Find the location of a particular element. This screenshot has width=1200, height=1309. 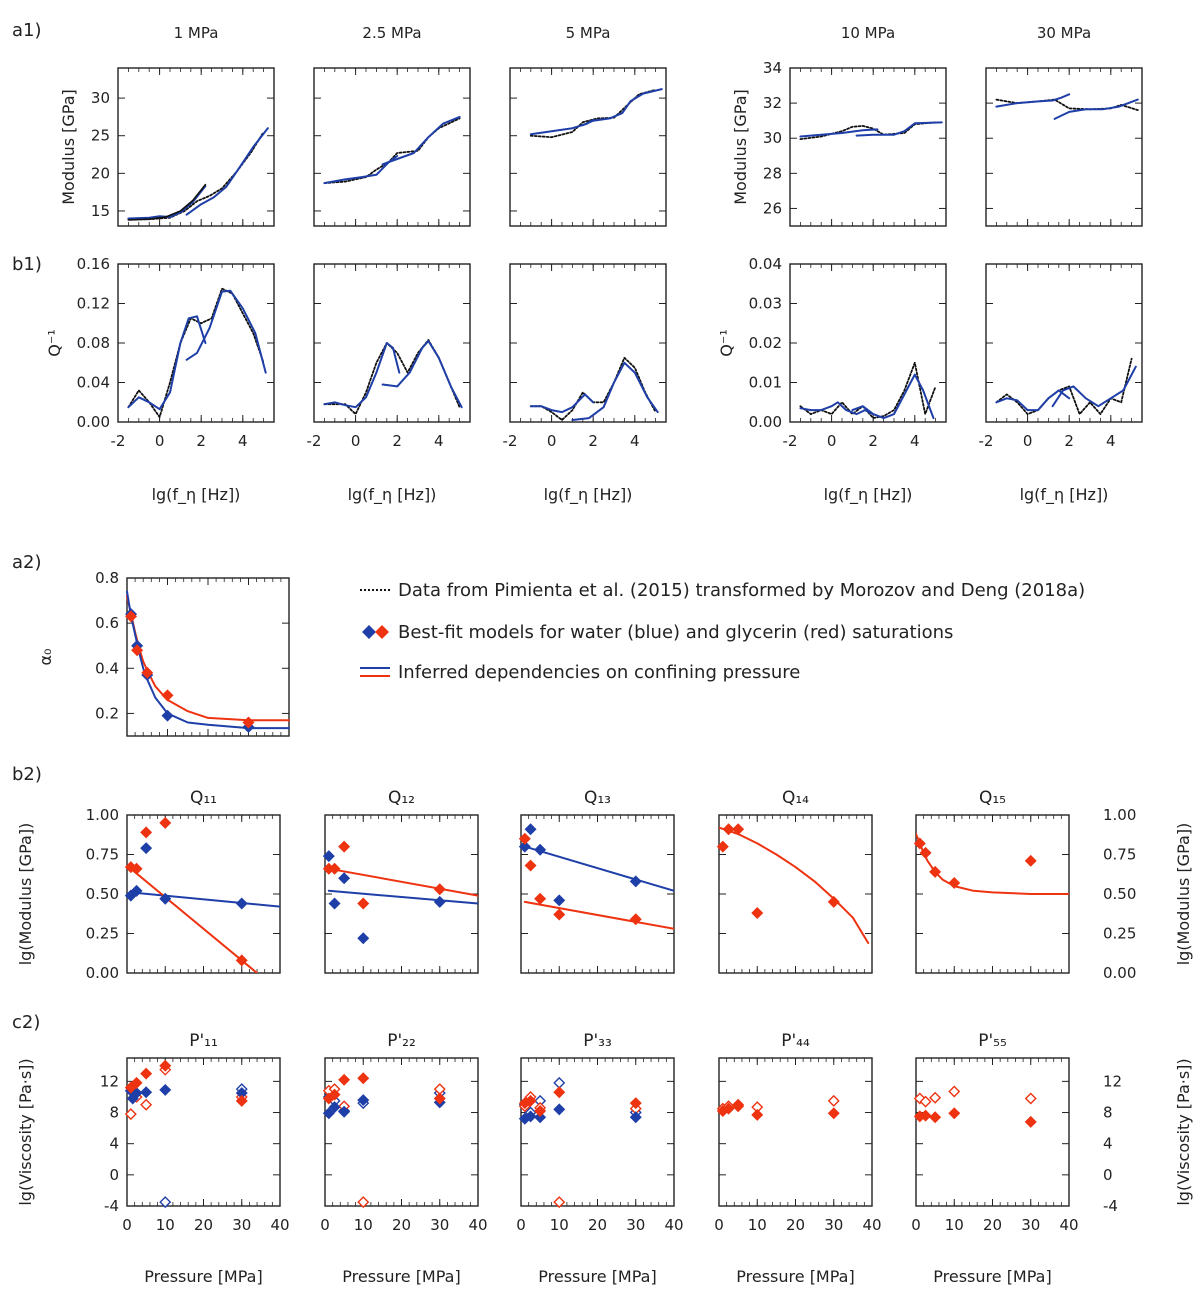

y-tick-label-right: 0.25 is located at coordinates (1119, 934).